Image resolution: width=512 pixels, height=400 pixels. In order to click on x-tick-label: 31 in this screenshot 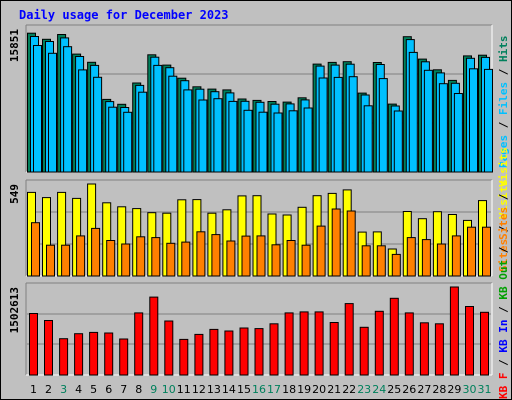, I will do `click(485, 389)`.